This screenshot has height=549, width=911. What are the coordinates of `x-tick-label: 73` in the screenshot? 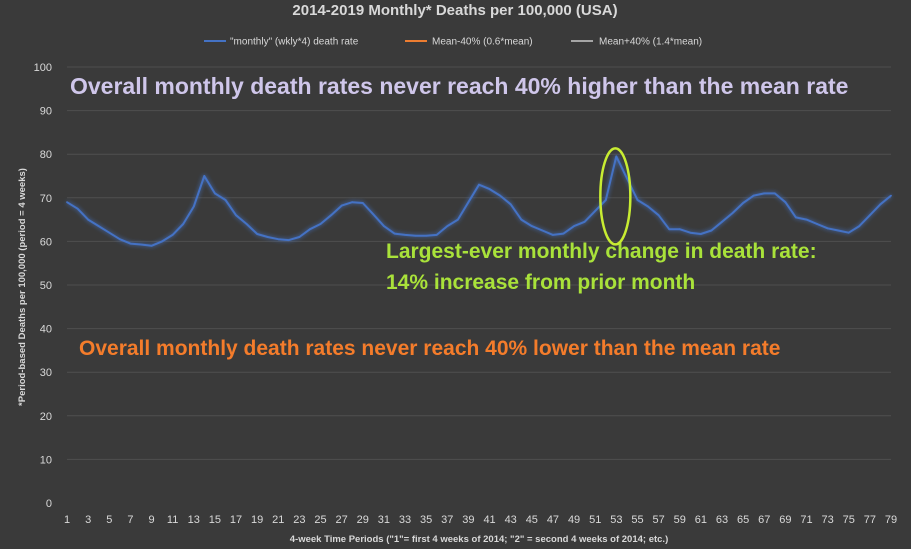 It's located at (827, 520).